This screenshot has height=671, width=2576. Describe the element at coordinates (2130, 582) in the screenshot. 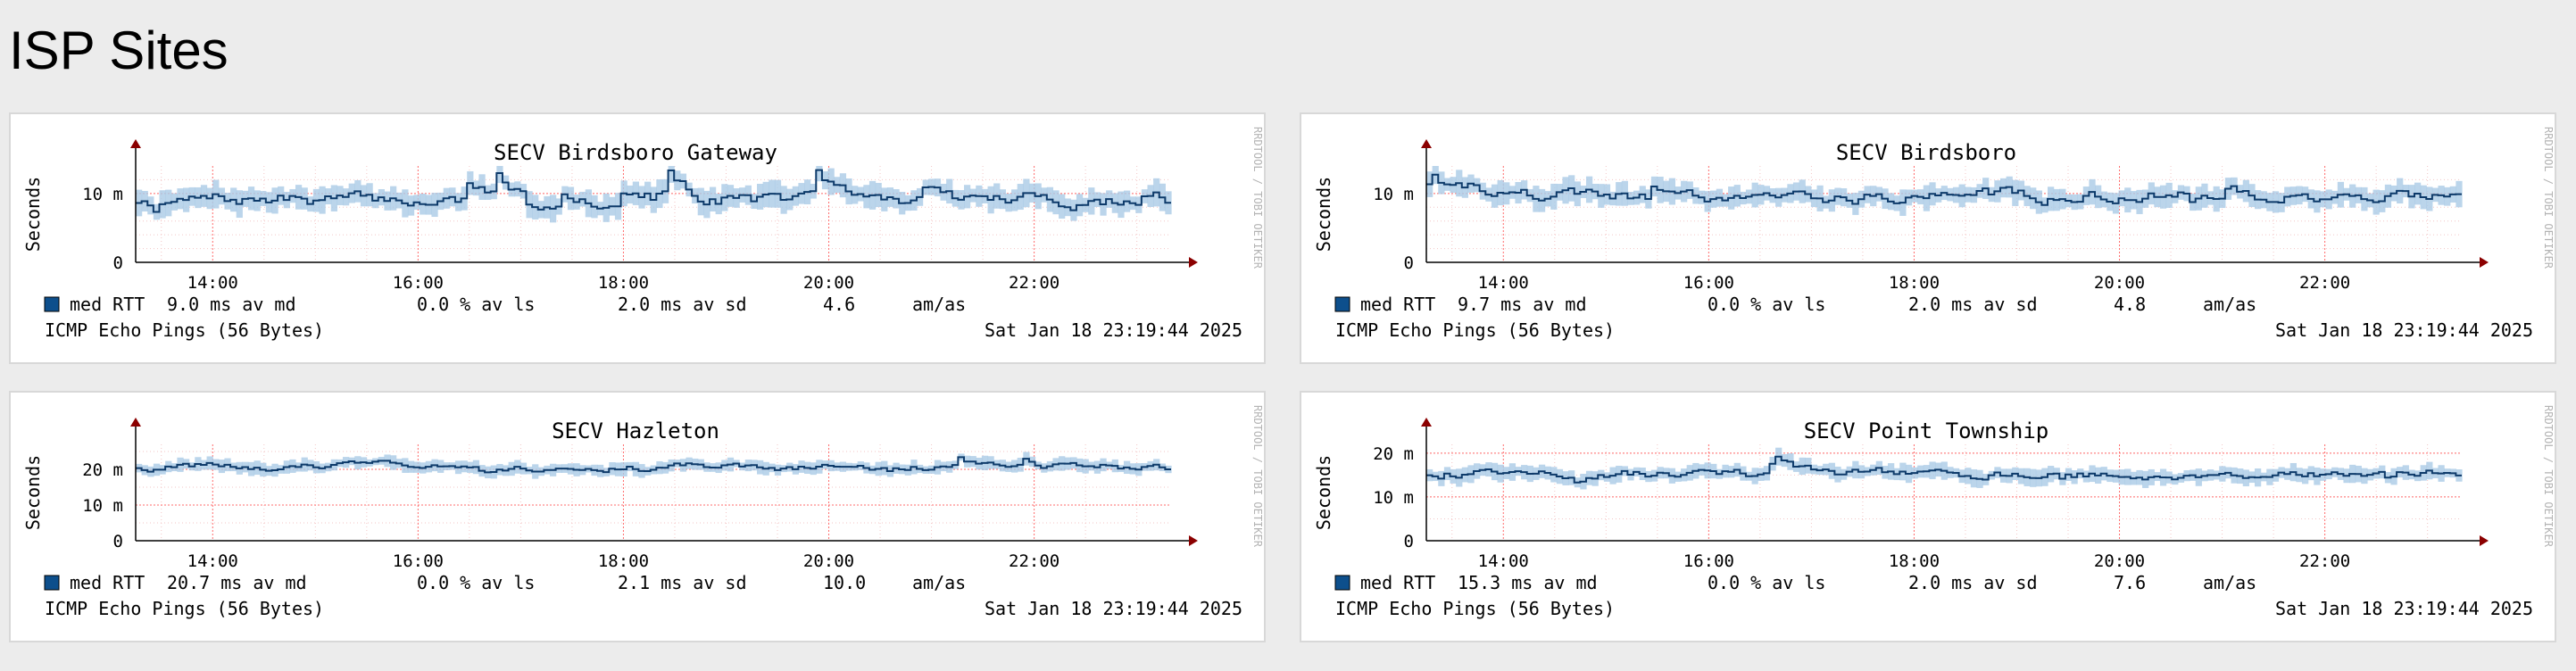

I see `legend-stat: 7.6` at that location.